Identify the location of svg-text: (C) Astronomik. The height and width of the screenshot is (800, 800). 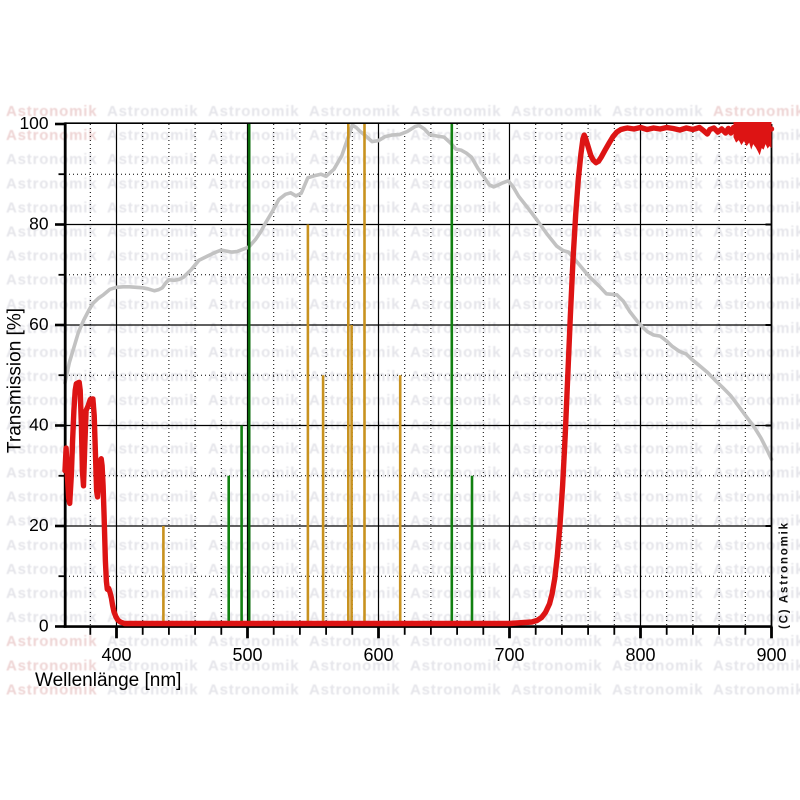
(785, 575).